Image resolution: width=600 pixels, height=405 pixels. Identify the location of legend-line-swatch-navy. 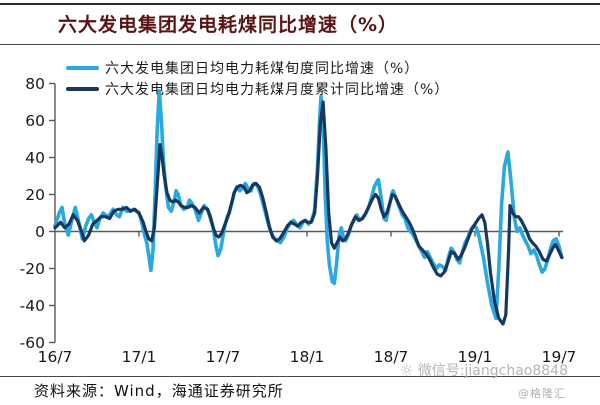
(82, 89).